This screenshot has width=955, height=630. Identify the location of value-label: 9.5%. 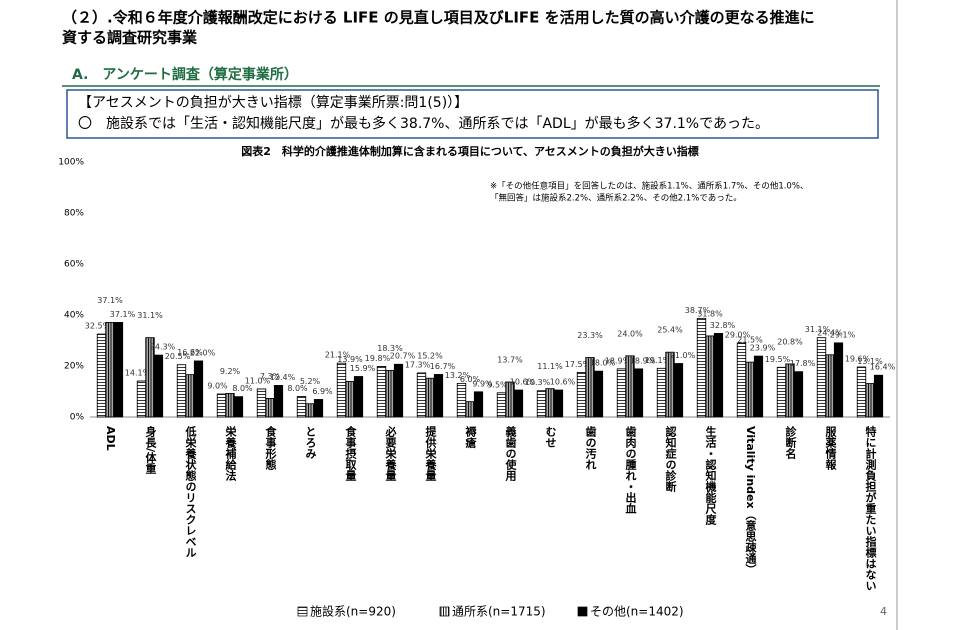
(497, 384).